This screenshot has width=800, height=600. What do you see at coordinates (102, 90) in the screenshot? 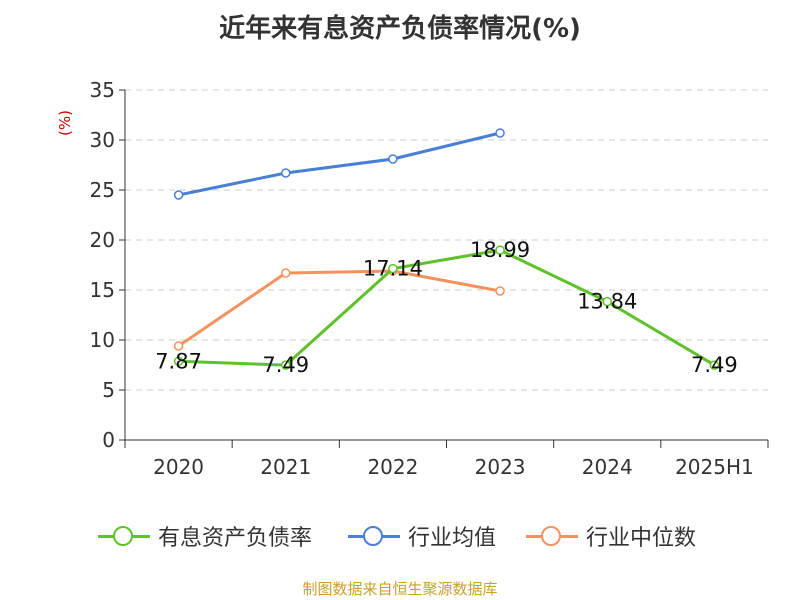
I see `y-tick-label: 35` at bounding box center [102, 90].